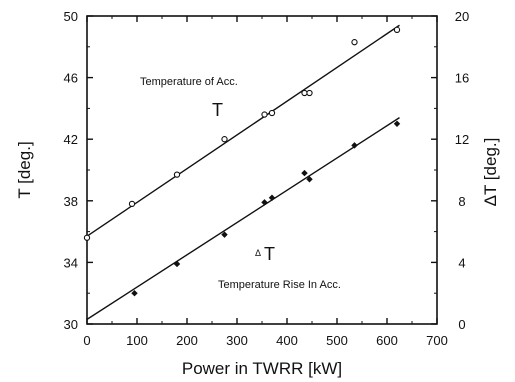  What do you see at coordinates (237, 340) in the screenshot?
I see `x-tick-label: 300` at bounding box center [237, 340].